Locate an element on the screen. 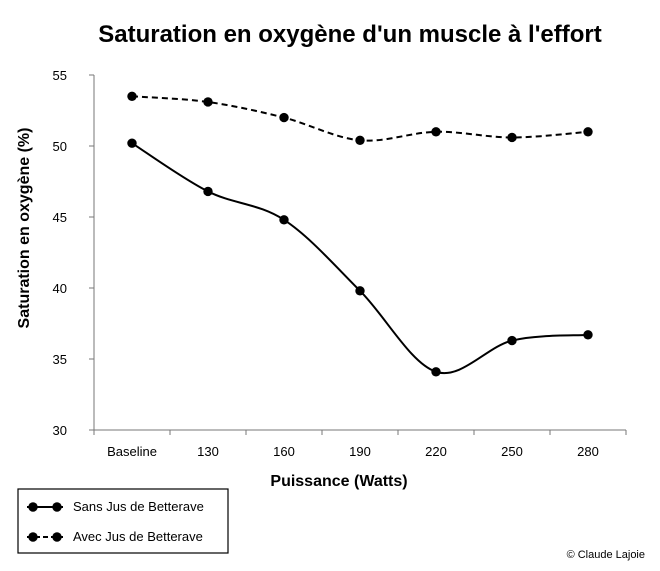 The width and height of the screenshot is (660, 571). x-tick-label: 160 is located at coordinates (284, 451).